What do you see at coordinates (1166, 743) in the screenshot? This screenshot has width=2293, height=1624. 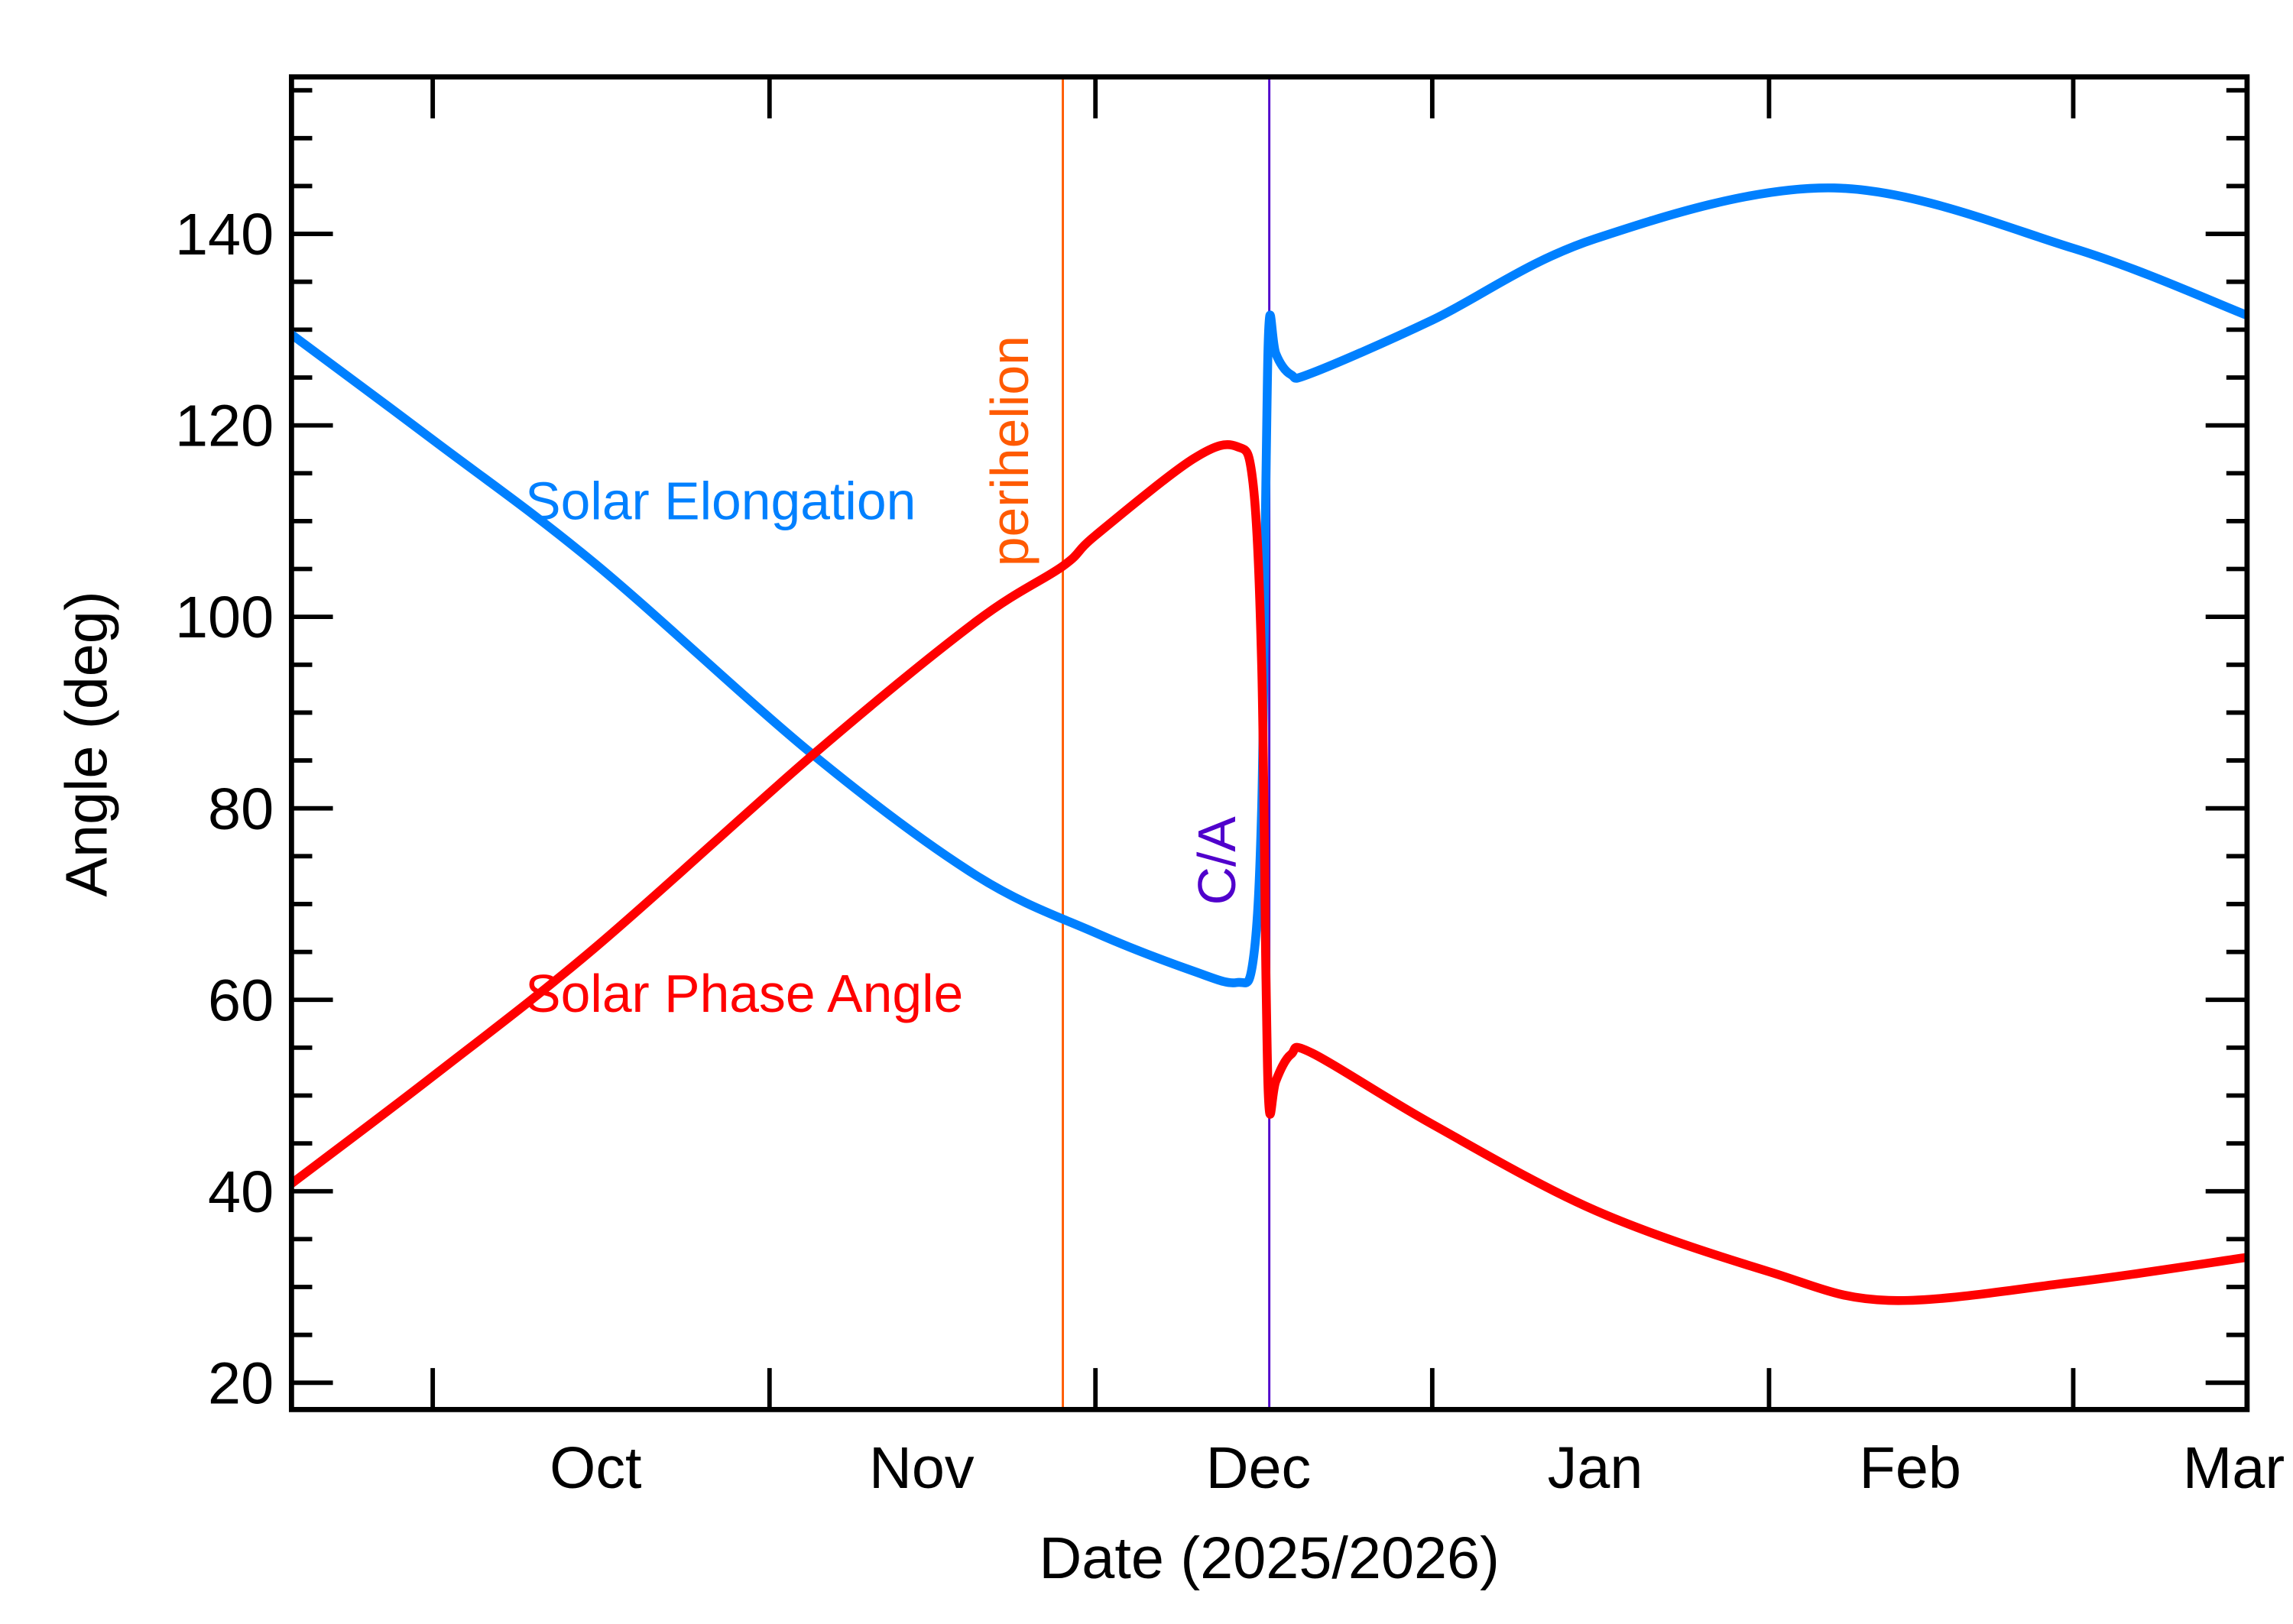 I see `event-lines` at bounding box center [1166, 743].